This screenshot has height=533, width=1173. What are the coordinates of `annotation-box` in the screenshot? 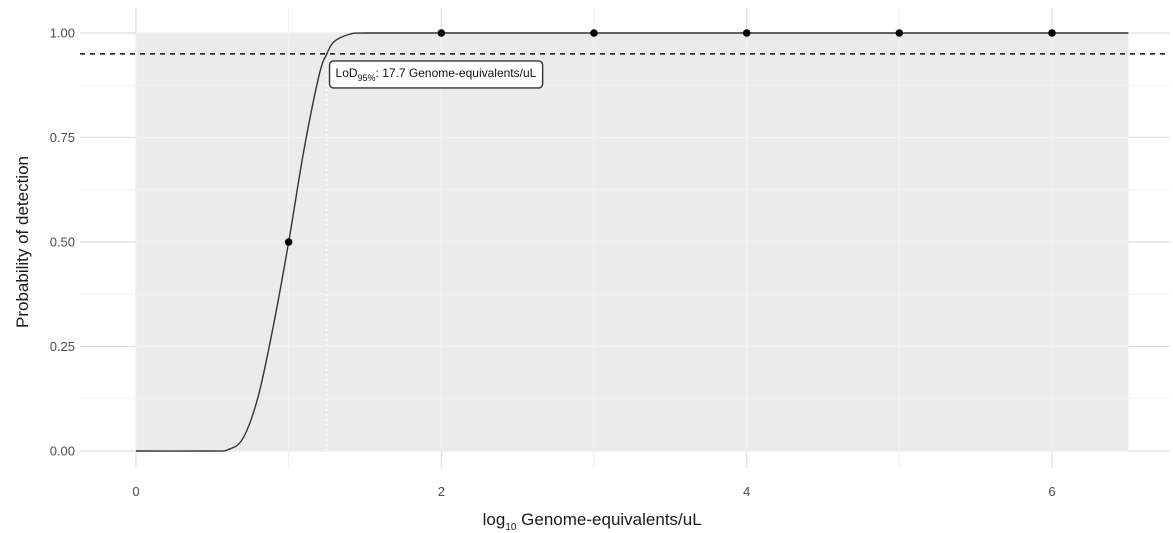 It's located at (436, 74).